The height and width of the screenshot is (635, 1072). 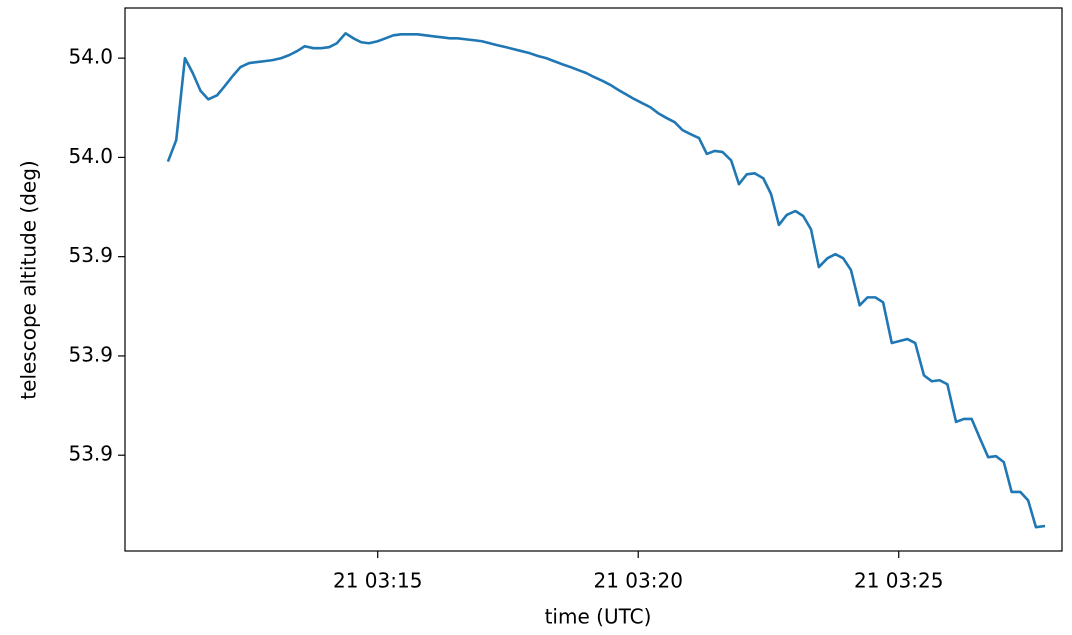 I want to click on x-axis-label: time (UTC), so click(x=598, y=617).